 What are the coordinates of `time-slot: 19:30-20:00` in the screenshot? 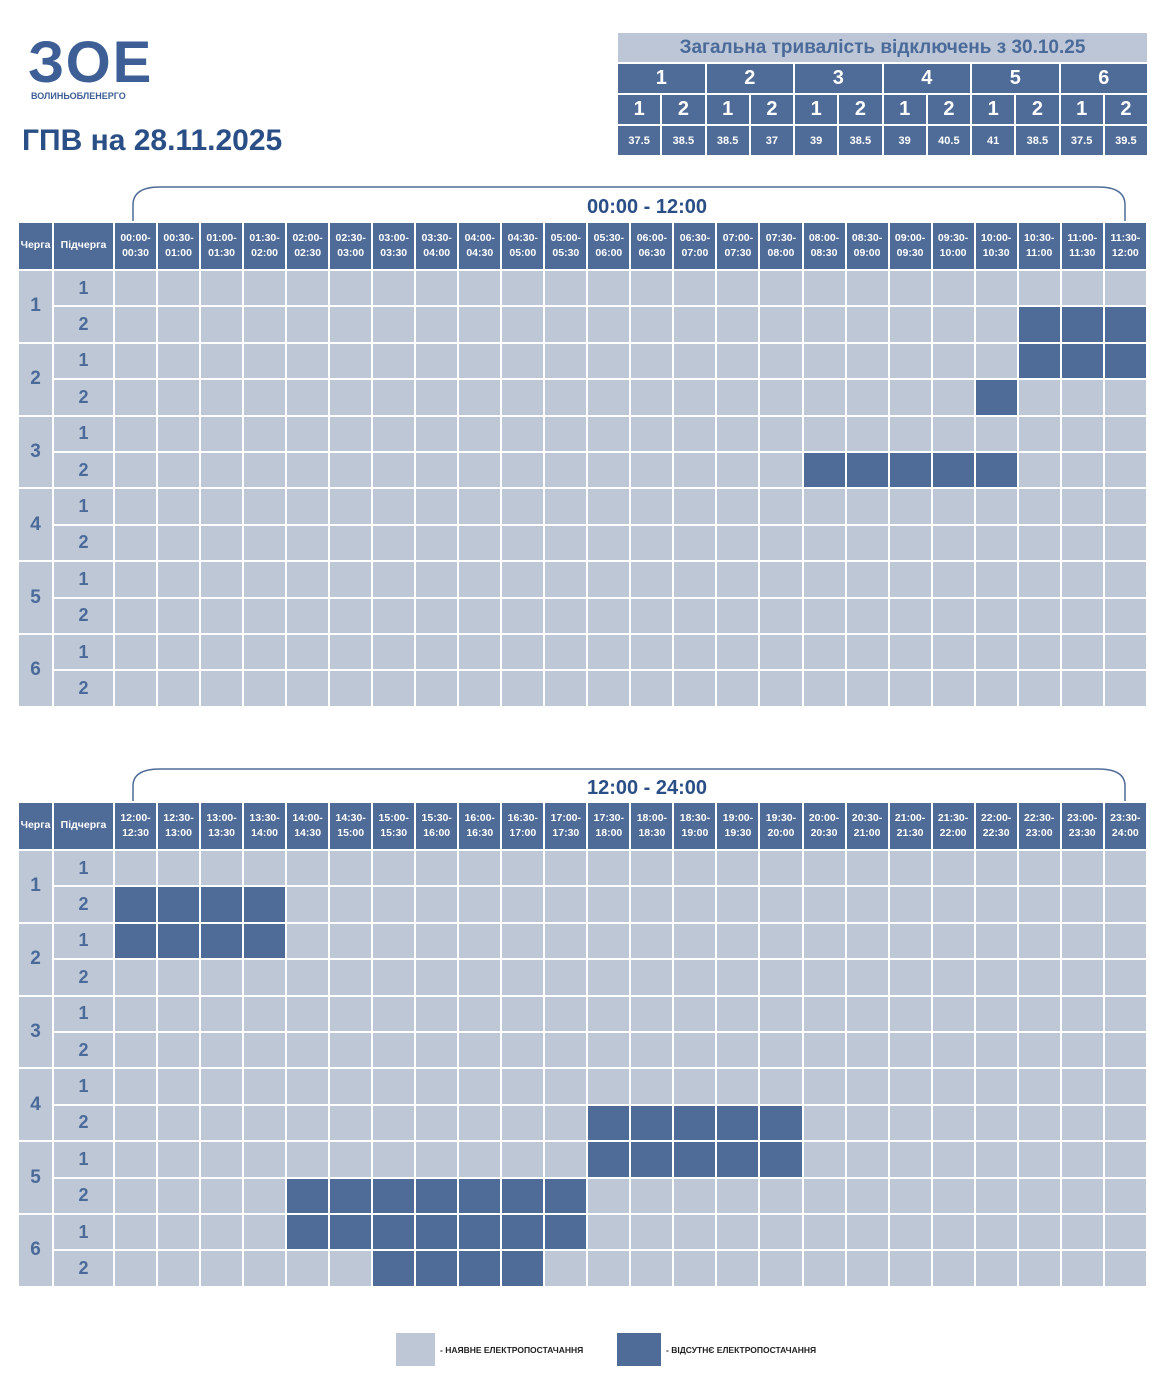 It's located at (781, 826).